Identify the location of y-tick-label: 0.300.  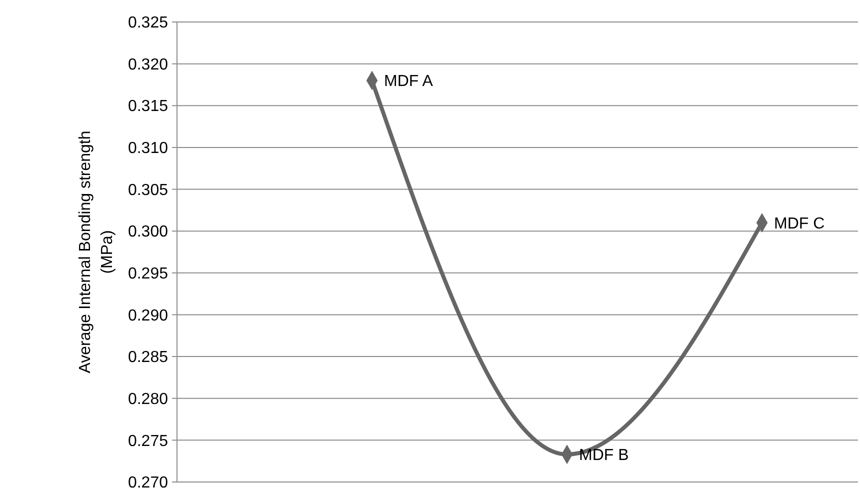
(148, 232).